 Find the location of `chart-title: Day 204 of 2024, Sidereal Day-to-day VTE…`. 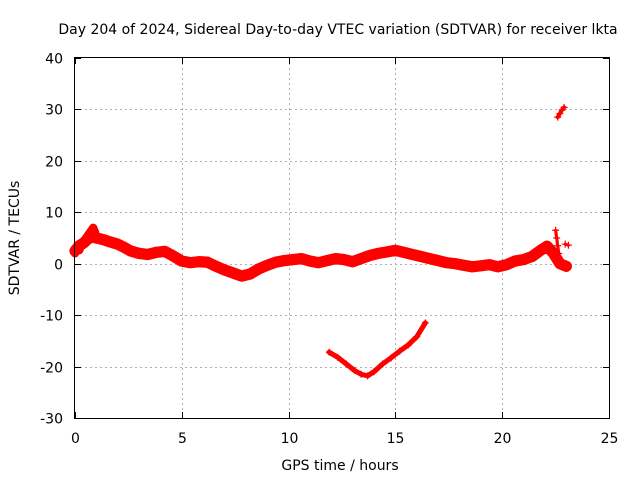

chart-title: Day 204 of 2024, Sidereal Day-to-day VTE… is located at coordinates (337, 30).